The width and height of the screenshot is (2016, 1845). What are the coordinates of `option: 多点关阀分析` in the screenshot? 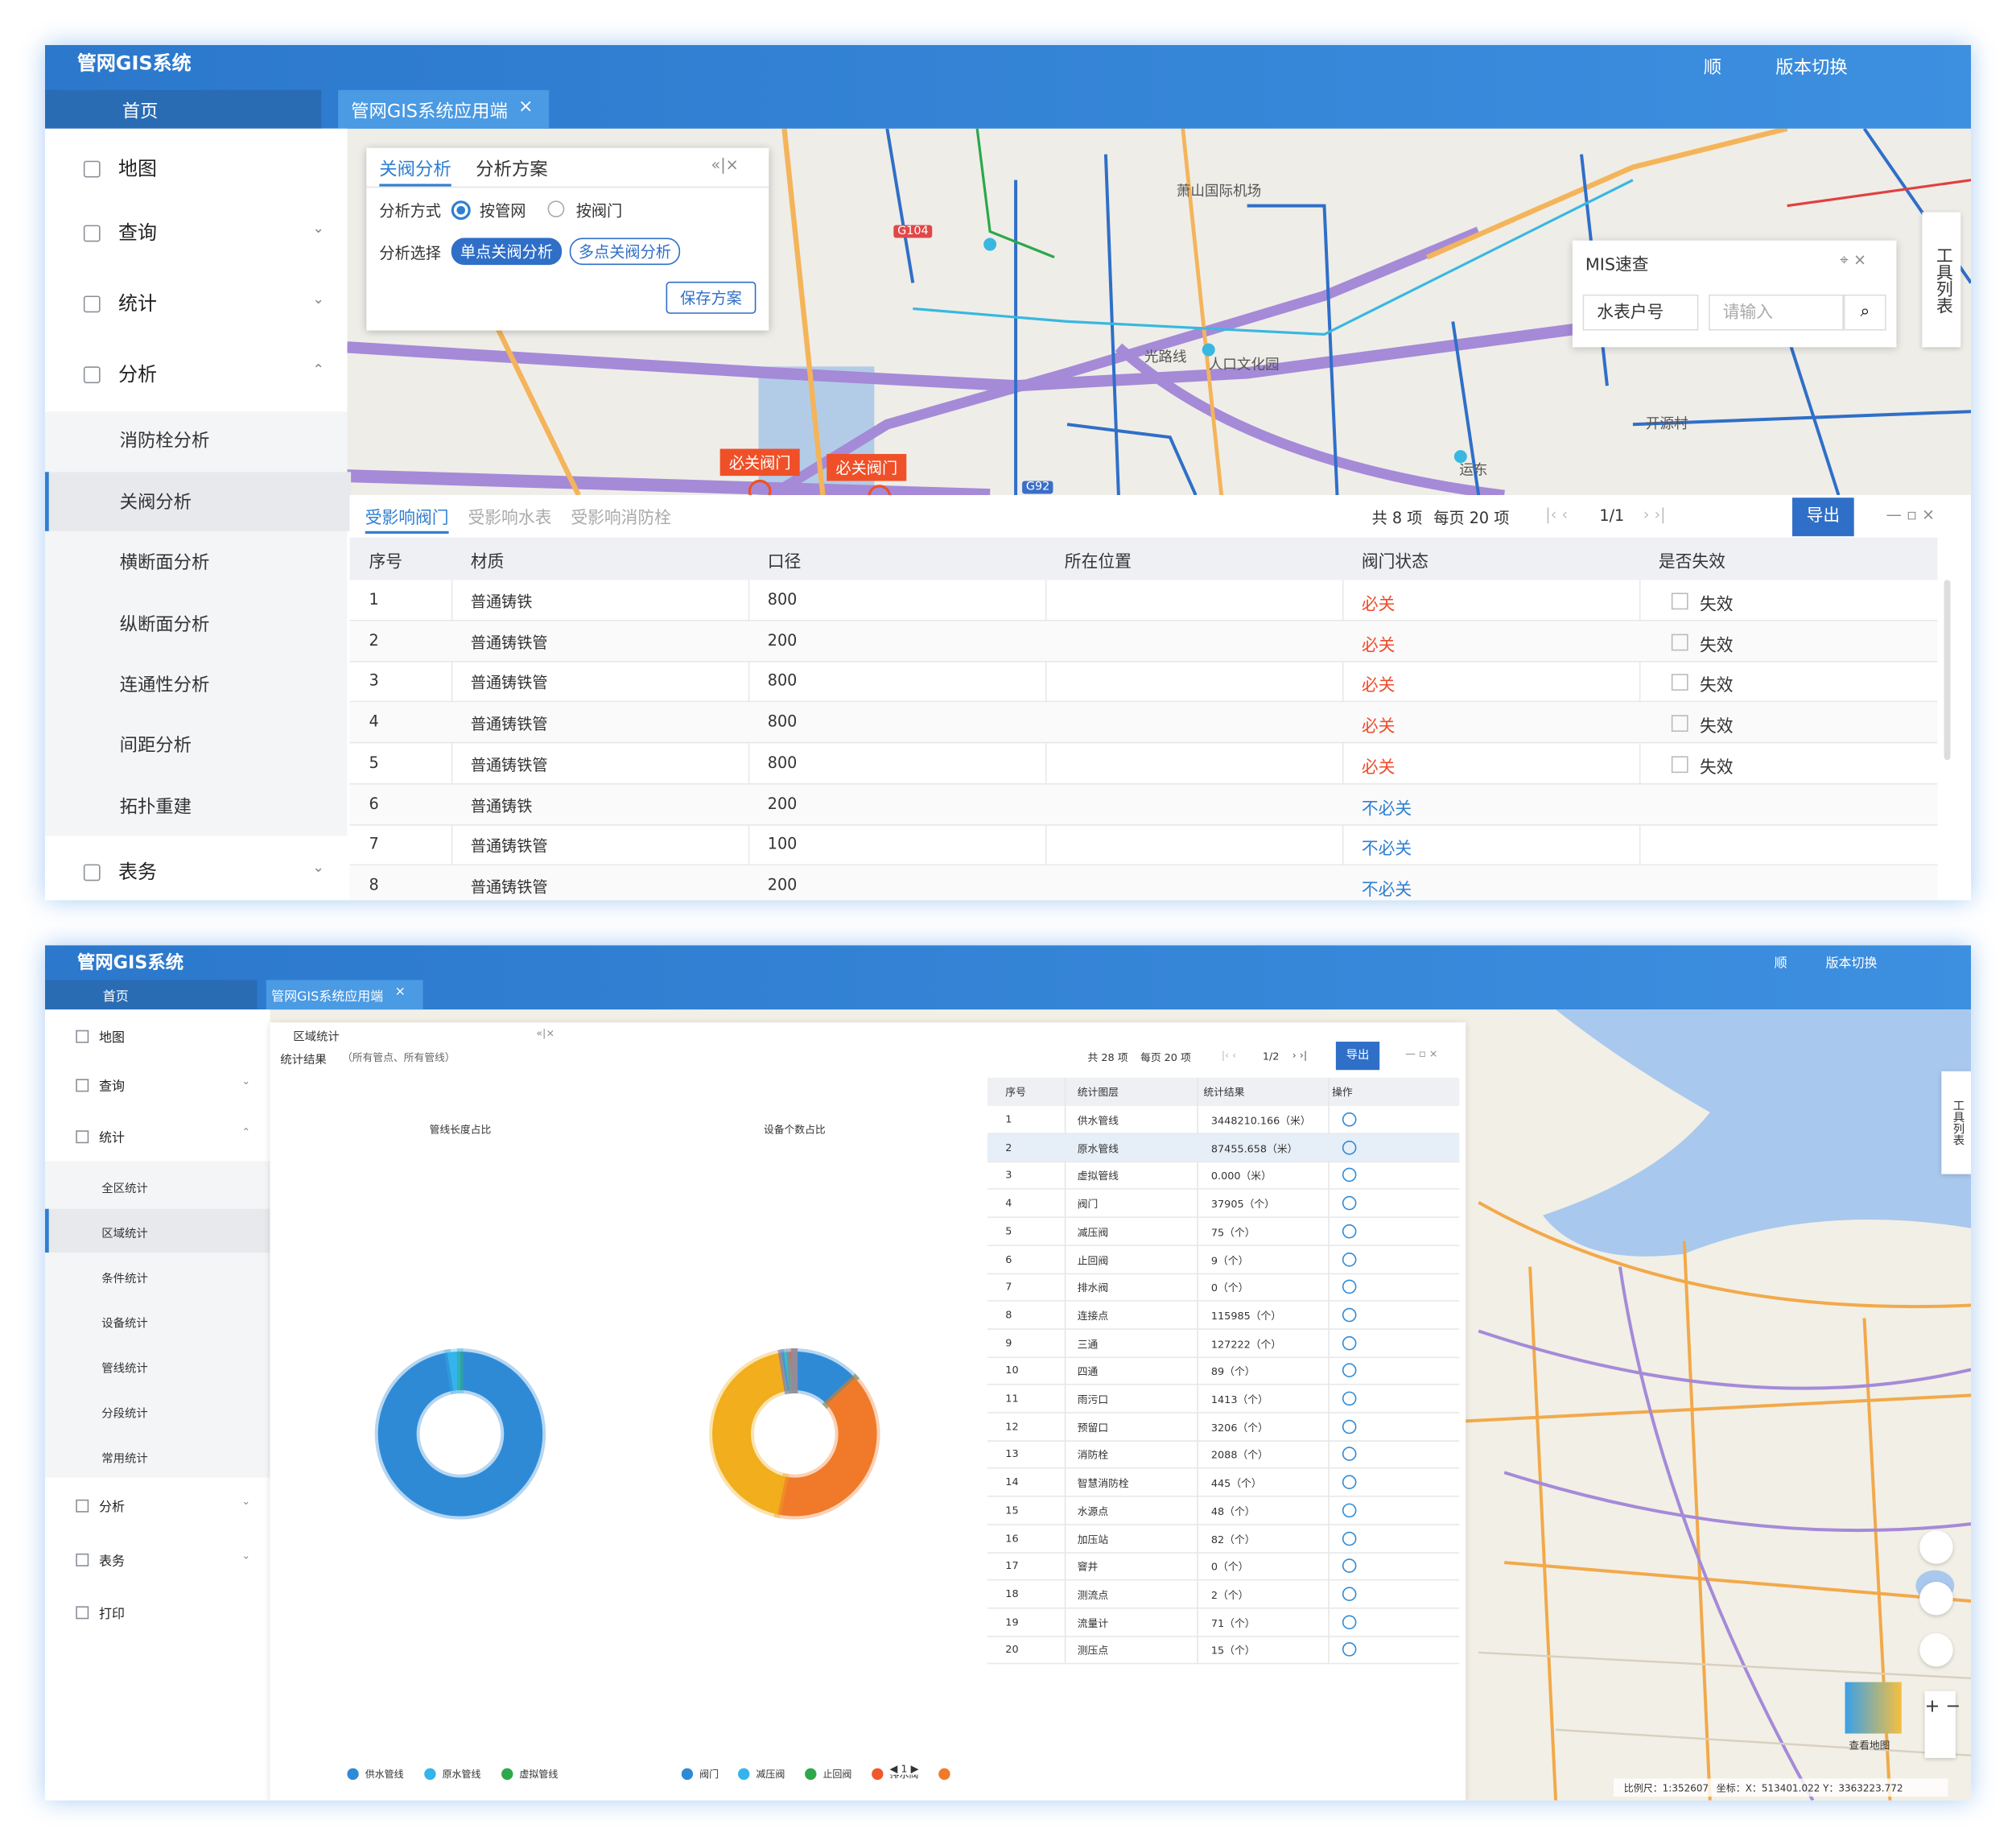 It's located at (625, 251).